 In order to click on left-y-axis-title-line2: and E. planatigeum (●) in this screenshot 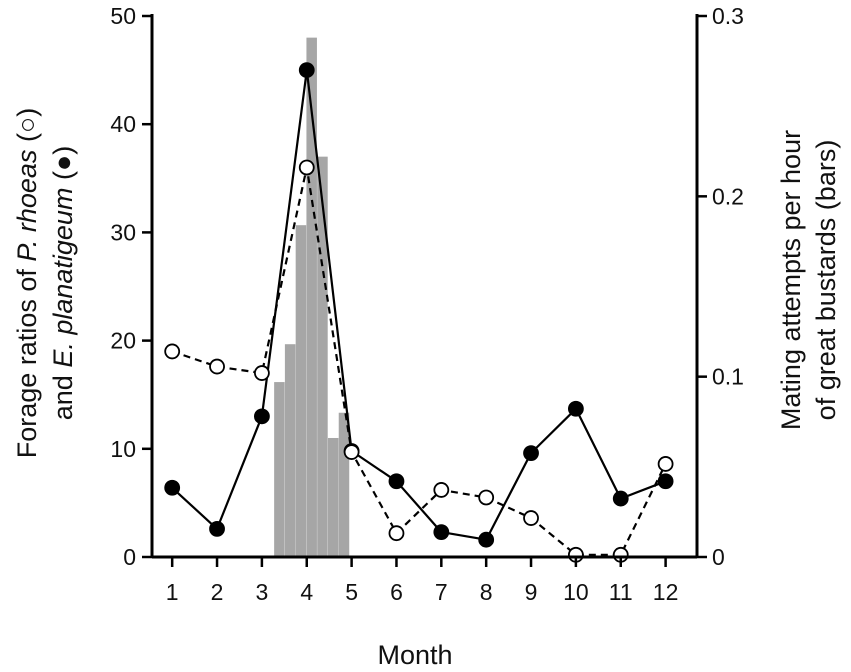, I will do `click(63, 283)`.